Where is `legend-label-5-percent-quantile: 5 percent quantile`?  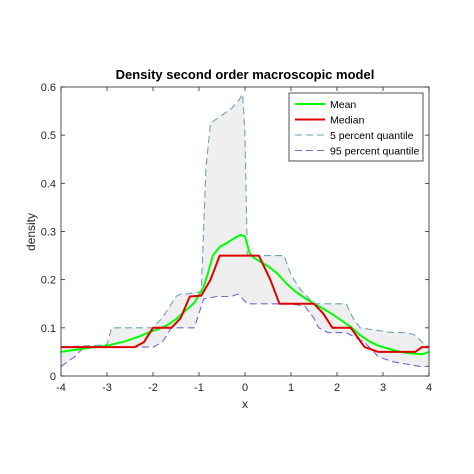 legend-label-5-percent-quantile: 5 percent quantile is located at coordinates (372, 136).